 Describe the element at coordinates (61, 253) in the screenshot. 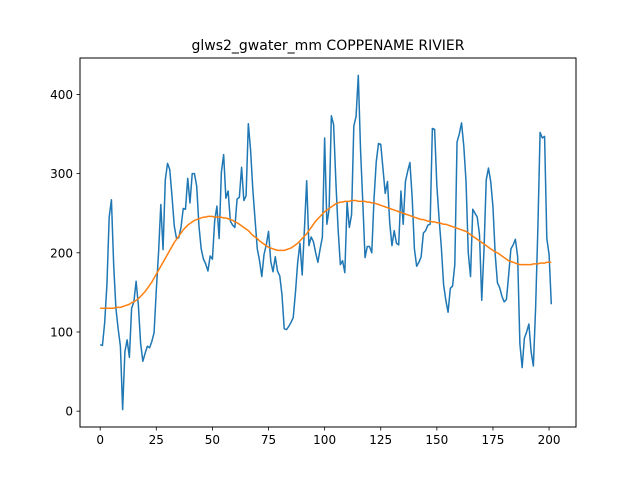

I see `y-tick-label: 200` at that location.